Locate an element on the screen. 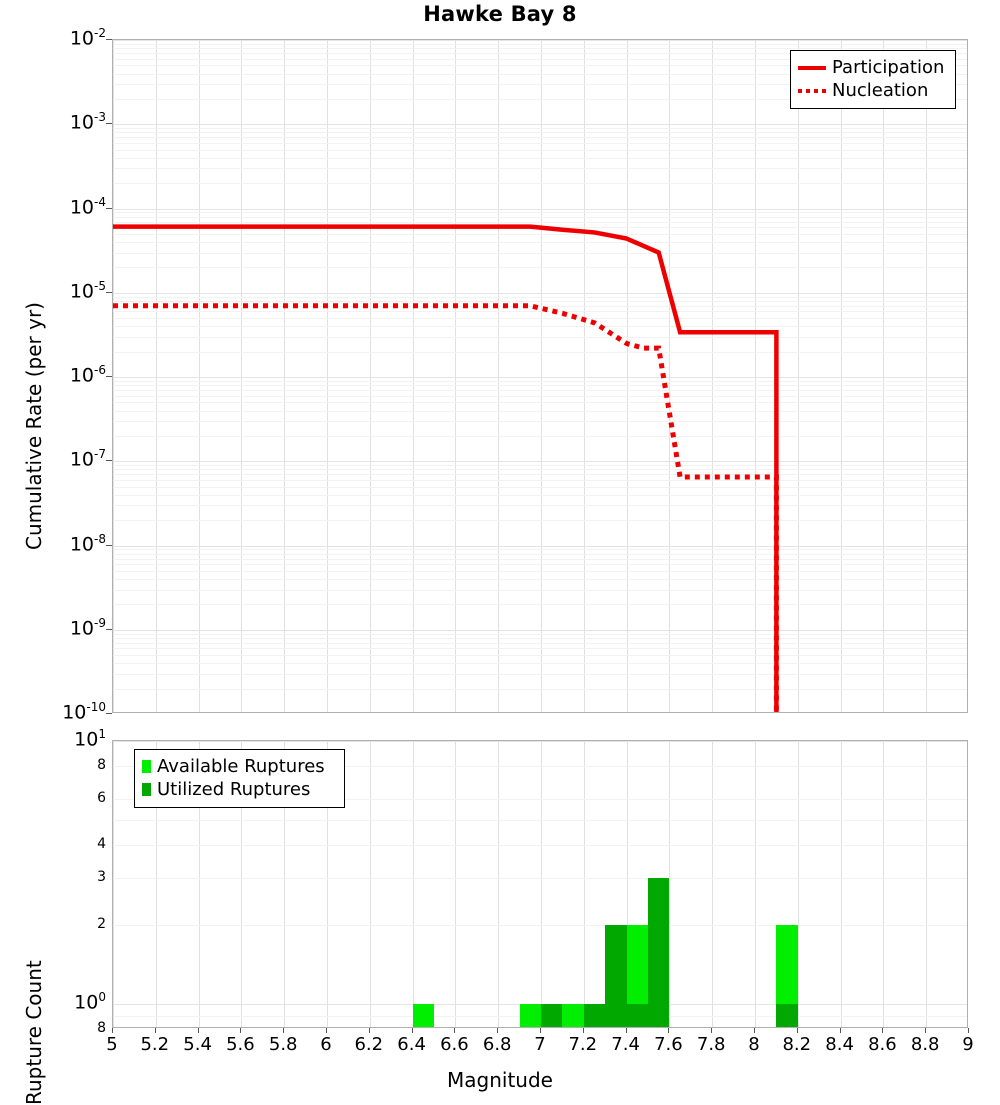 This screenshot has height=1105, width=1000. legend-item-available-ruptures: Available Ruptures is located at coordinates (239, 766).